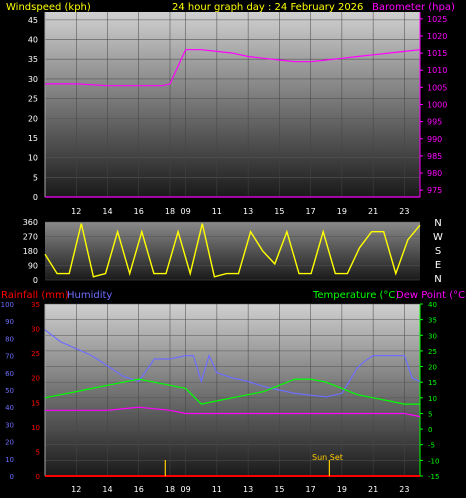 This screenshot has height=498, width=466. What do you see at coordinates (33, 138) in the screenshot?
I see `tick-label-wind: 15` at bounding box center [33, 138].